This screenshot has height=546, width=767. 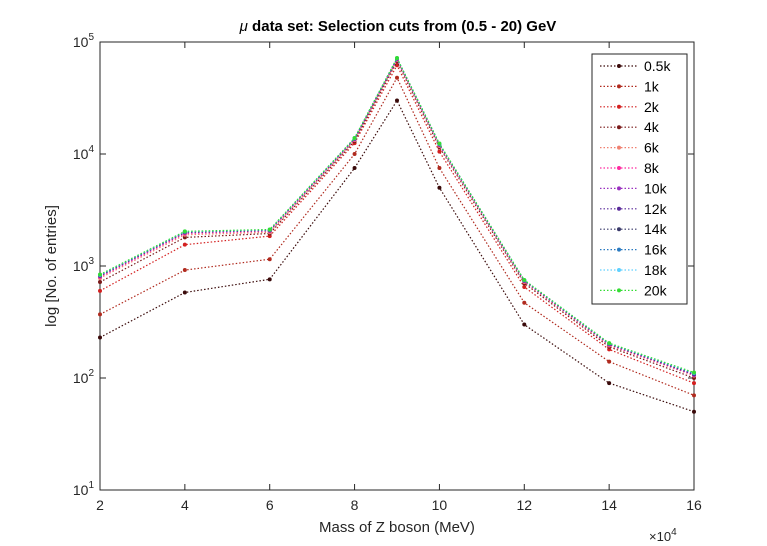 I want to click on x-tick-label: 16, so click(x=694, y=505).